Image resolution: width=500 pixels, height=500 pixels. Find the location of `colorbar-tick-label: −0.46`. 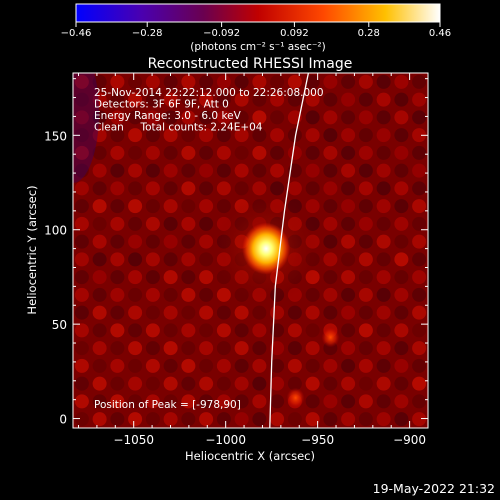

colorbar-tick-label: −0.46 is located at coordinates (76, 33).